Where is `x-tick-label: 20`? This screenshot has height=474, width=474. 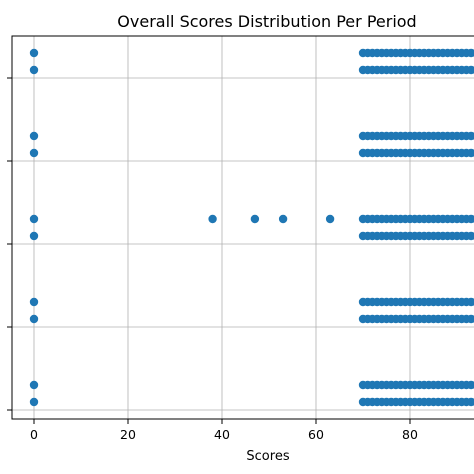 x-tick-label: 20 is located at coordinates (128, 434).